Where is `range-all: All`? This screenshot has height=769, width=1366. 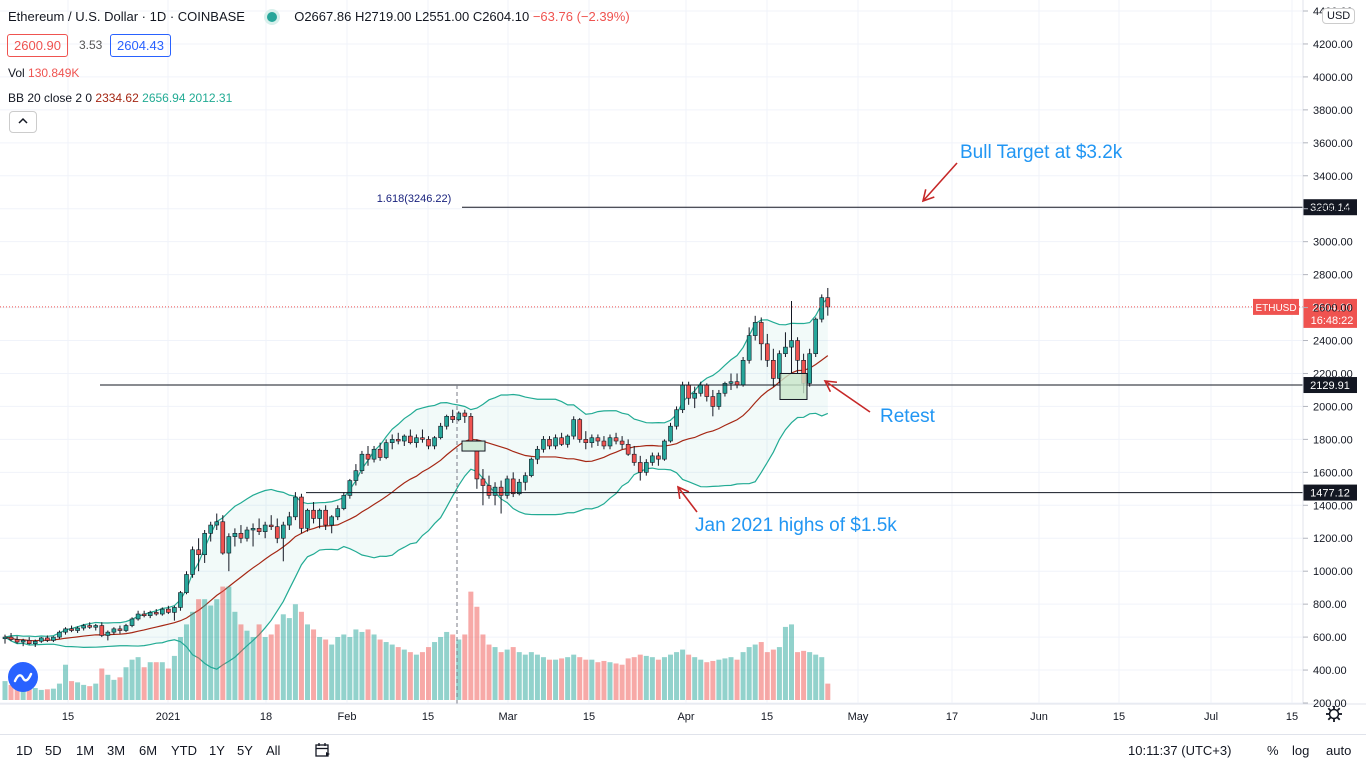 range-all: All is located at coordinates (273, 750).